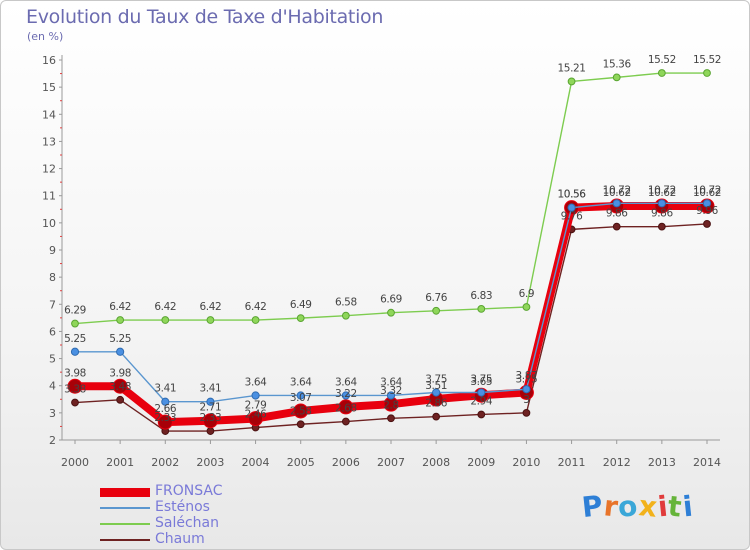 The width and height of the screenshot is (750, 550). I want to click on legend-label: Esténos, so click(182, 507).